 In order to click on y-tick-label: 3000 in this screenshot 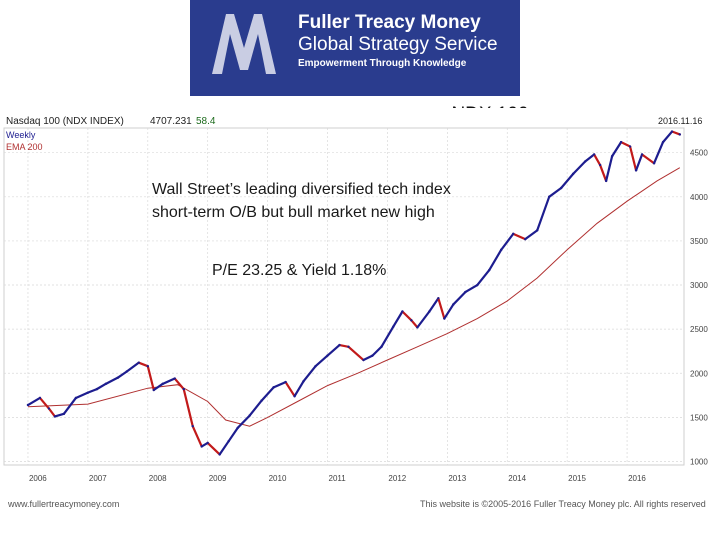, I will do `click(699, 285)`.